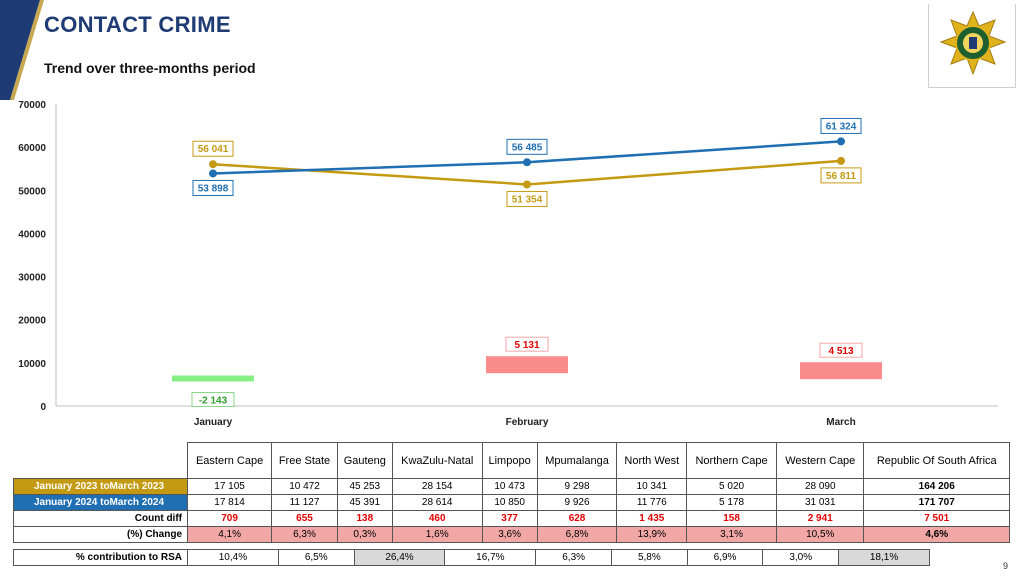  Describe the element at coordinates (304, 460) in the screenshot. I see `column-header: Free State` at that location.